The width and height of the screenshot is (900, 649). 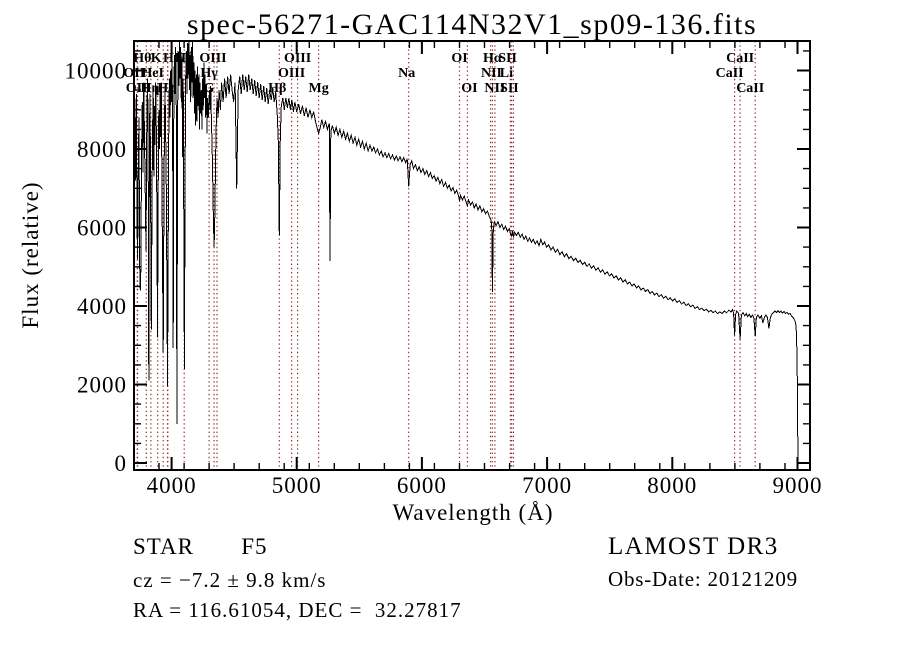 What do you see at coordinates (406, 73) in the screenshot?
I see `spectral-line-label: Na` at bounding box center [406, 73].